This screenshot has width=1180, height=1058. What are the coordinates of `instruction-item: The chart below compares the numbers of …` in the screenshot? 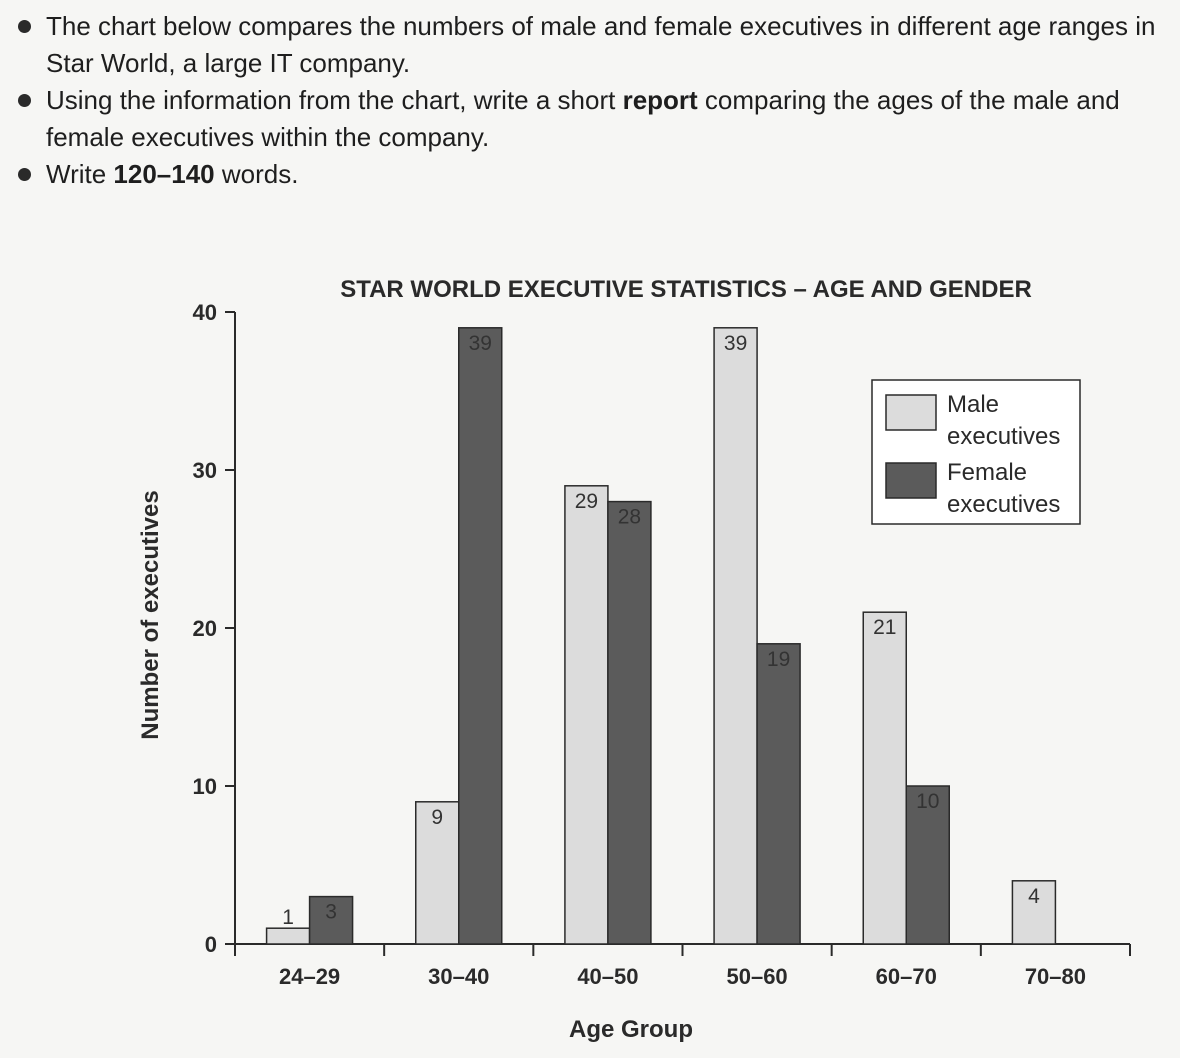 It's located at (593, 45).